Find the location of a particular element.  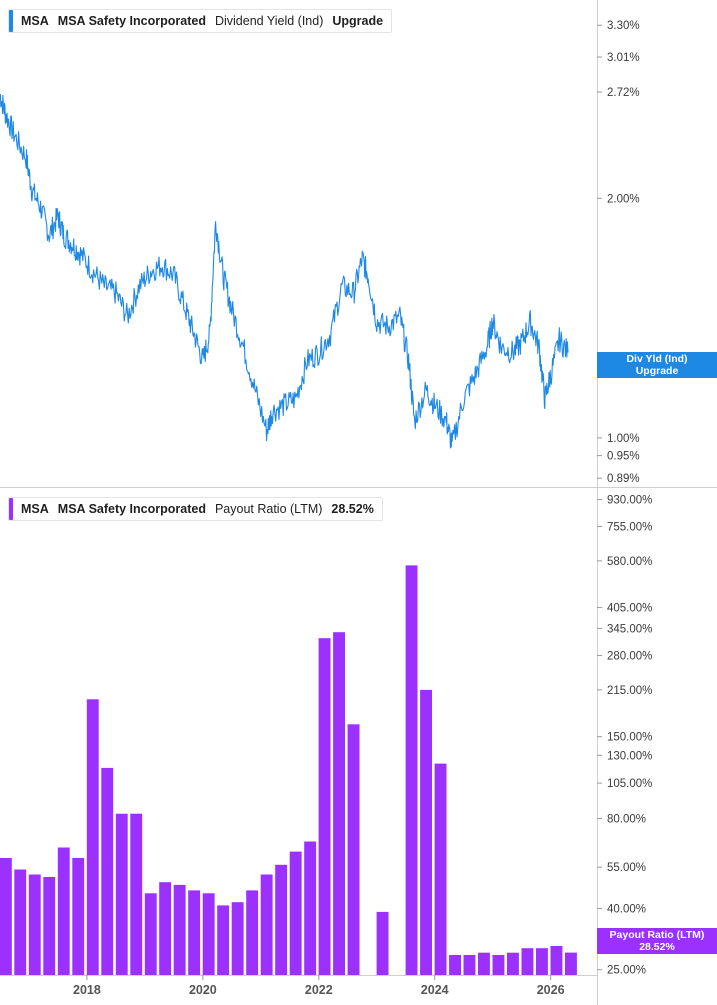

x-tick-label: 2018 is located at coordinates (87, 990).